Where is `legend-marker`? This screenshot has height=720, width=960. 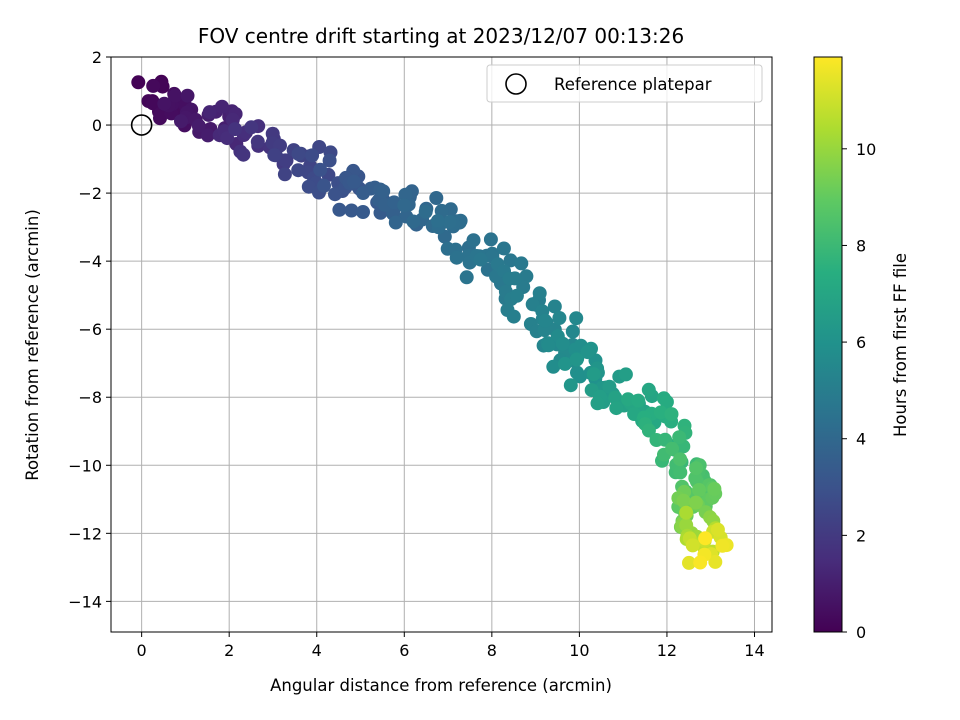
legend-marker is located at coordinates (516, 84).